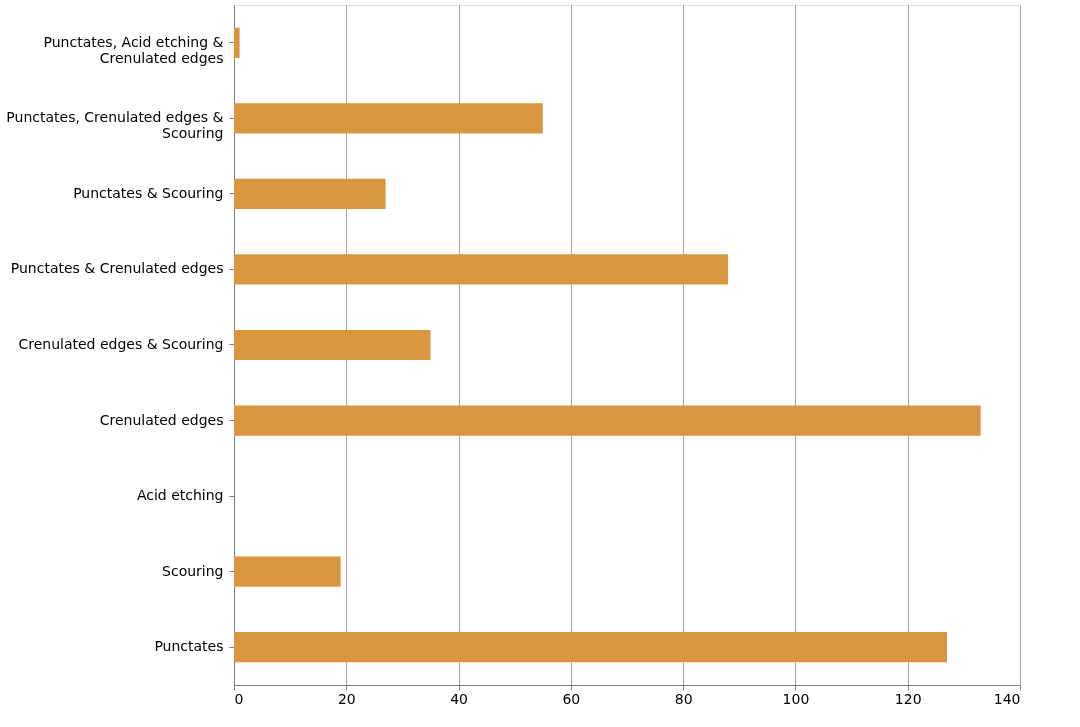 This screenshot has width=1080, height=727. Describe the element at coordinates (571, 698) in the screenshot. I see `x-tick-label: 60` at that location.